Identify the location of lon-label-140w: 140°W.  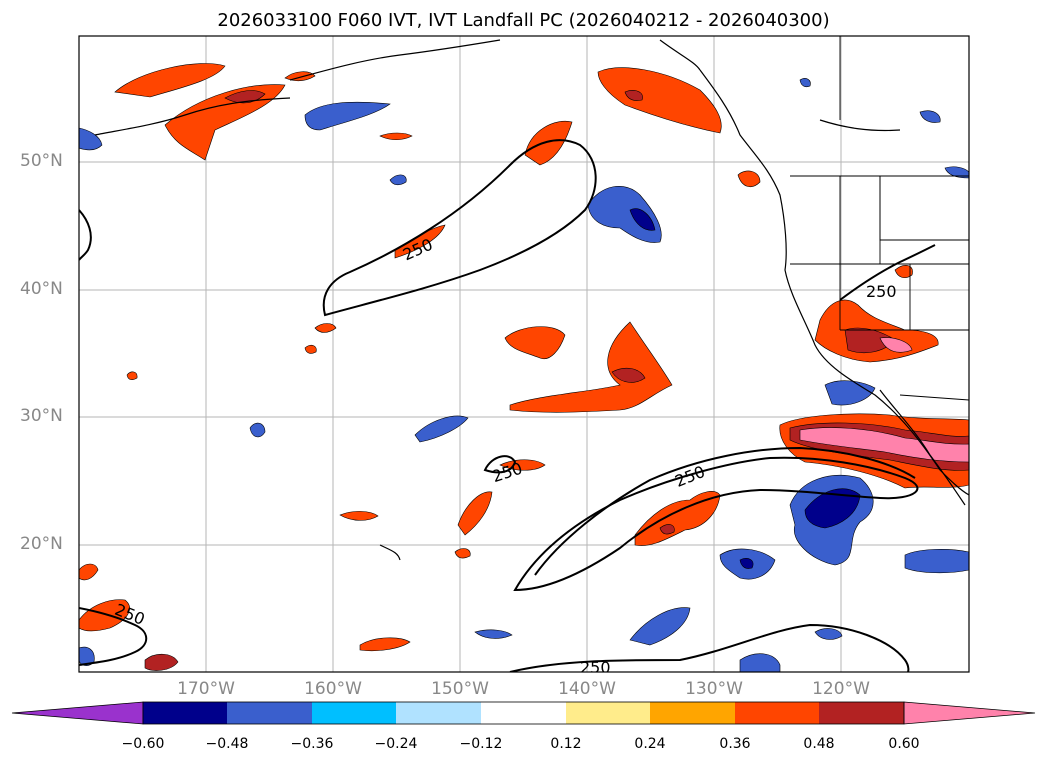
(587, 689).